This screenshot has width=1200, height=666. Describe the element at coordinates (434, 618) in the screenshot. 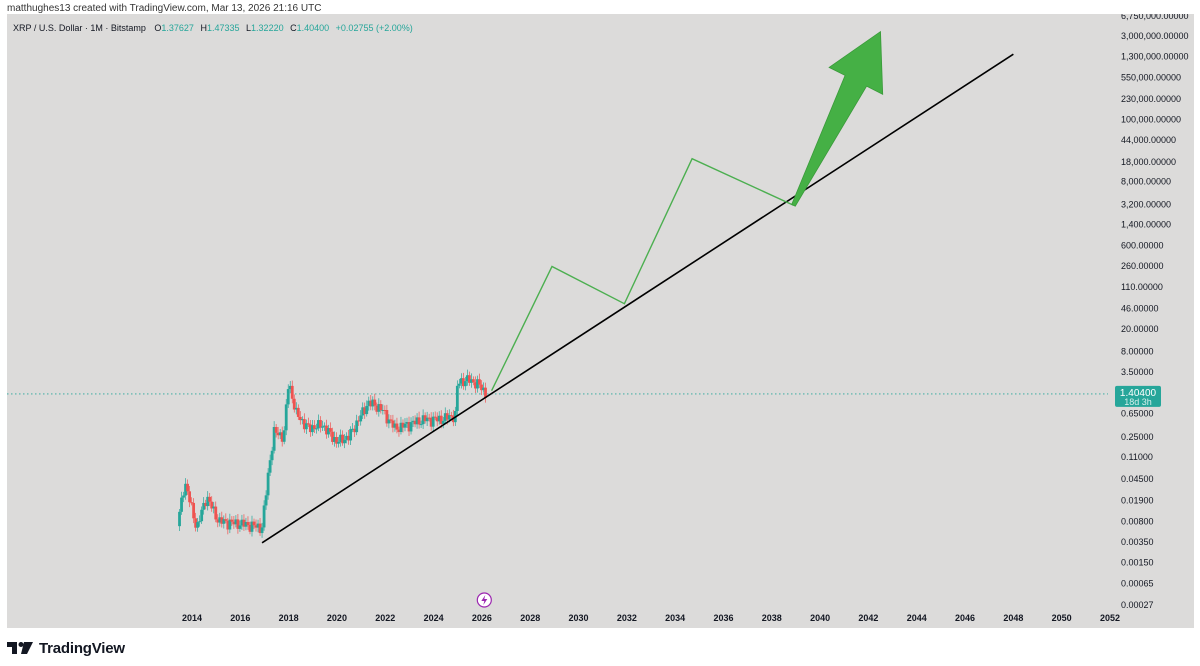

I see `x-axis-tick-label: 2024` at that location.